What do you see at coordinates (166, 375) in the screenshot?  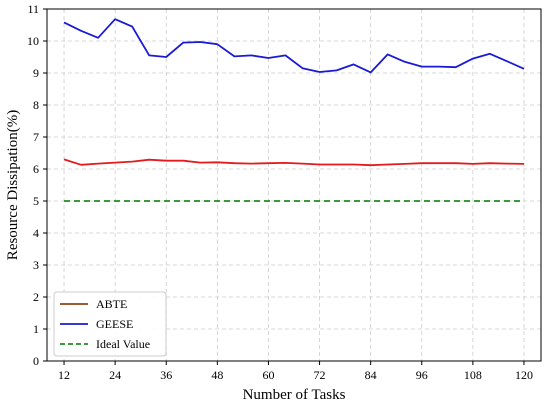 I see `x-tick-label: 36` at bounding box center [166, 375].